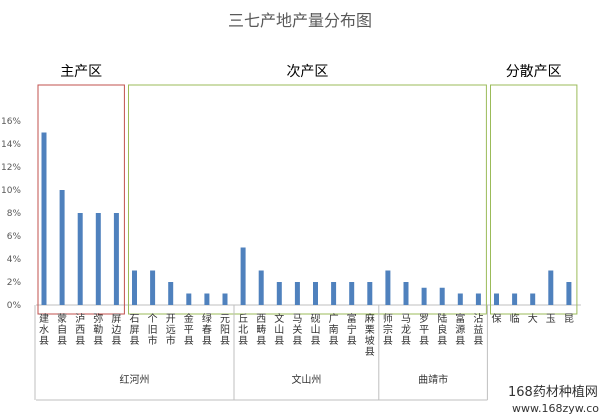 This screenshot has height=420, width=600. What do you see at coordinates (14, 237) in the screenshot?
I see `y-tick-label: 6%` at bounding box center [14, 237].